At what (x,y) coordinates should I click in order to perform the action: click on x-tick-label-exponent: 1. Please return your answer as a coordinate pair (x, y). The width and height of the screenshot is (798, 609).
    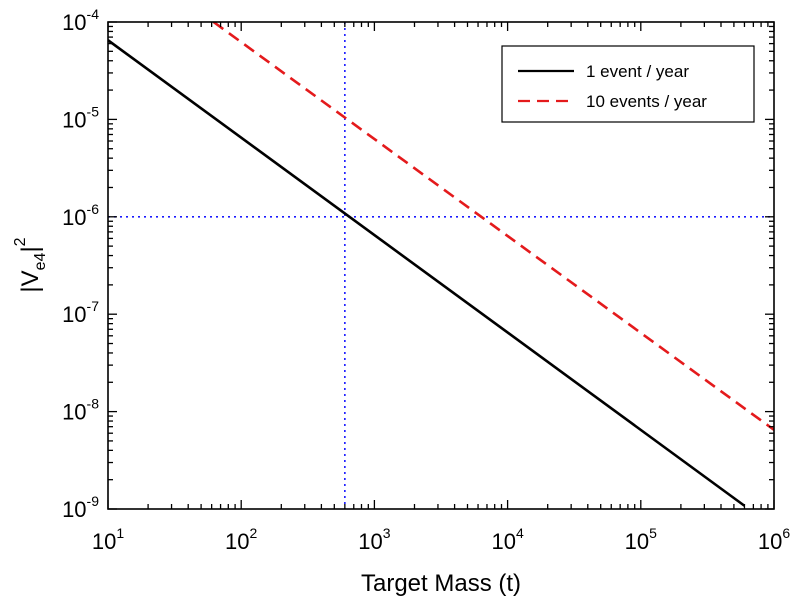
    Looking at the image, I should click on (120, 533).